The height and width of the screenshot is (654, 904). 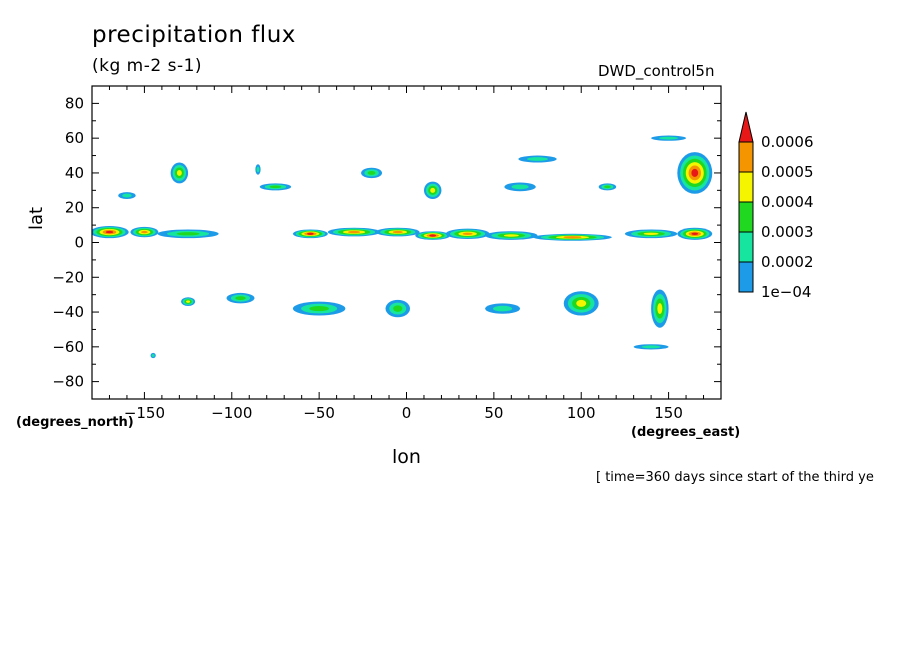 What do you see at coordinates (787, 142) in the screenshot?
I see `colorbar-label: 0.0006` at bounding box center [787, 142].